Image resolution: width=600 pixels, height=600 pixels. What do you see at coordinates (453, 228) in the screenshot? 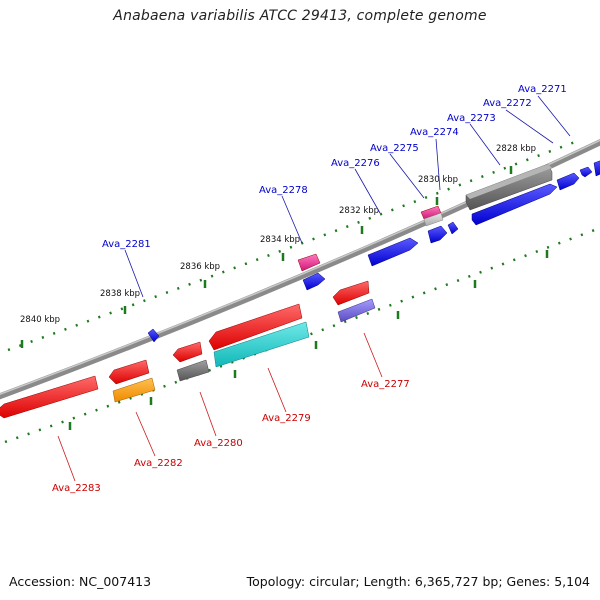
I see `gene-ava-2275-b` at bounding box center [453, 228].